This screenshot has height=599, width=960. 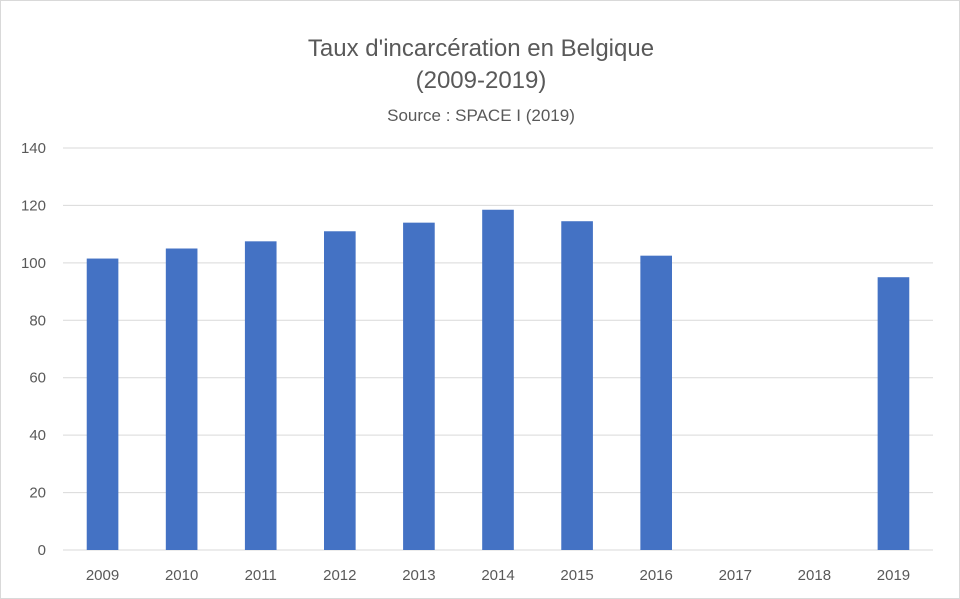 What do you see at coordinates (656, 402) in the screenshot?
I see `bar-2016` at bounding box center [656, 402].